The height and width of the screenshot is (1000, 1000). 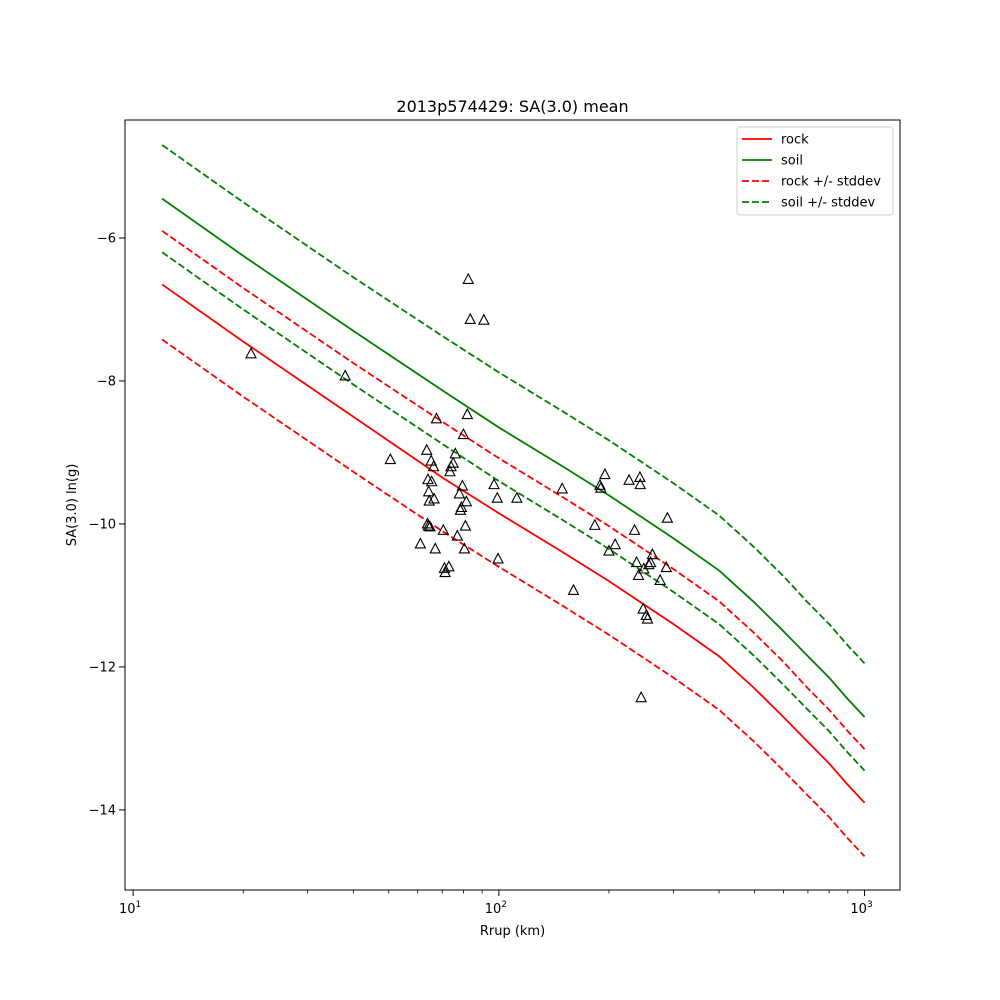 What do you see at coordinates (792, 161) in the screenshot?
I see `legend-label: soil` at bounding box center [792, 161].